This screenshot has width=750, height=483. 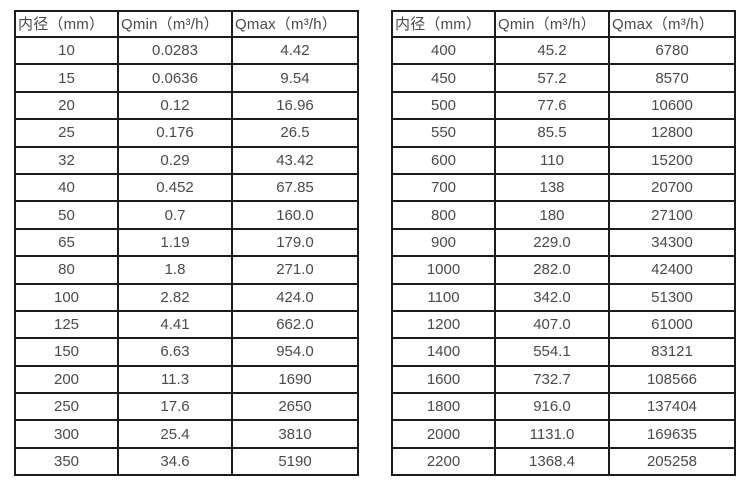 I want to click on table-cell: 300, so click(x=66, y=434).